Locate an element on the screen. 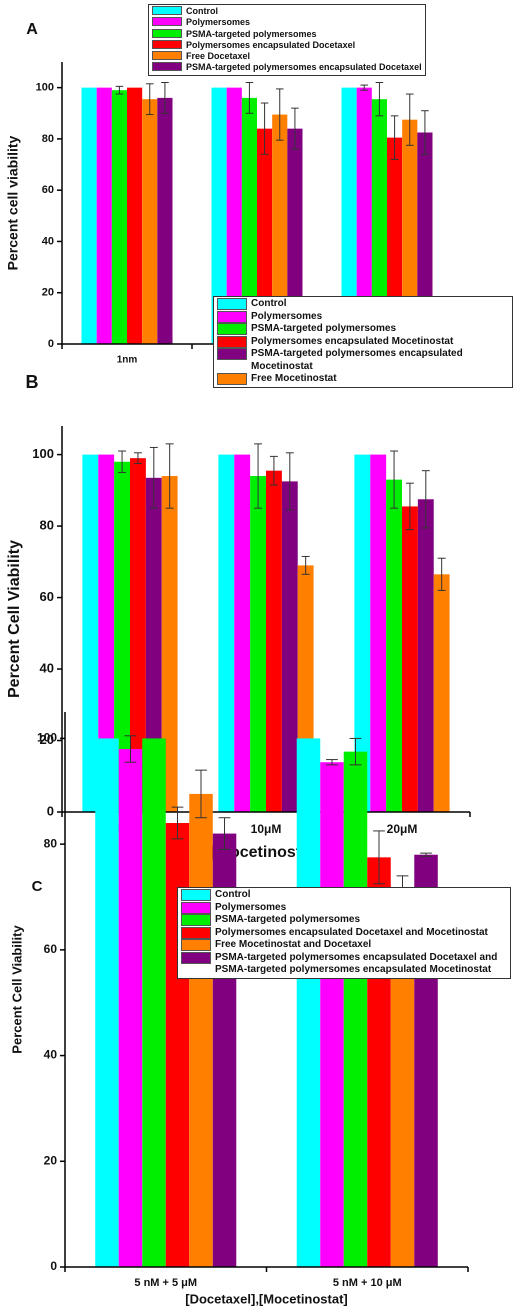 The width and height of the screenshot is (520, 1306). legend-label: Control is located at coordinates (202, 11).